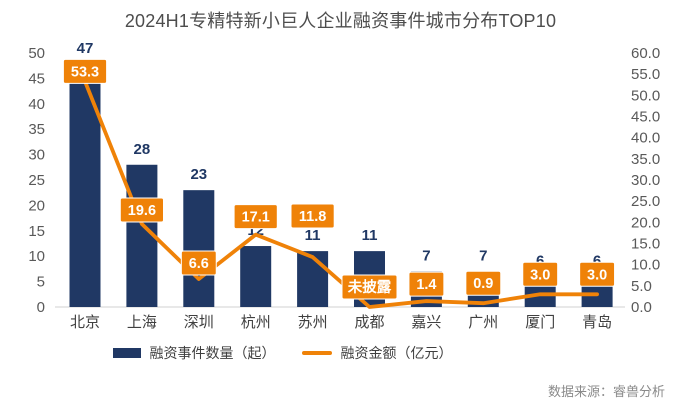  What do you see at coordinates (126, 353) in the screenshot?
I see `bar-series-swatch-icon` at bounding box center [126, 353].